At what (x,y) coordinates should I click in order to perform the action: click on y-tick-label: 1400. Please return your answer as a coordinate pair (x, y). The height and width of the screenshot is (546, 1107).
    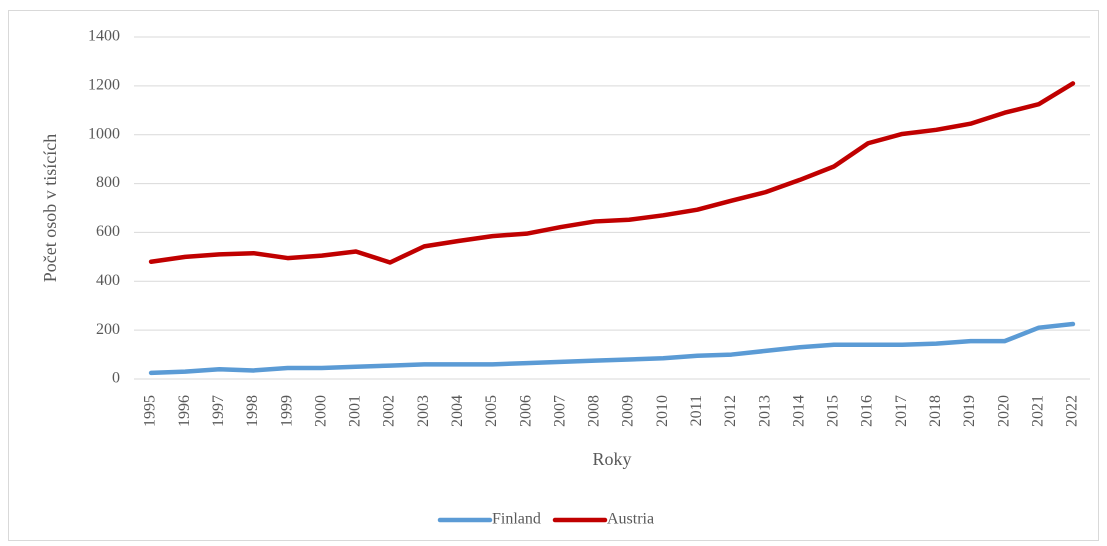
    Looking at the image, I should click on (104, 36).